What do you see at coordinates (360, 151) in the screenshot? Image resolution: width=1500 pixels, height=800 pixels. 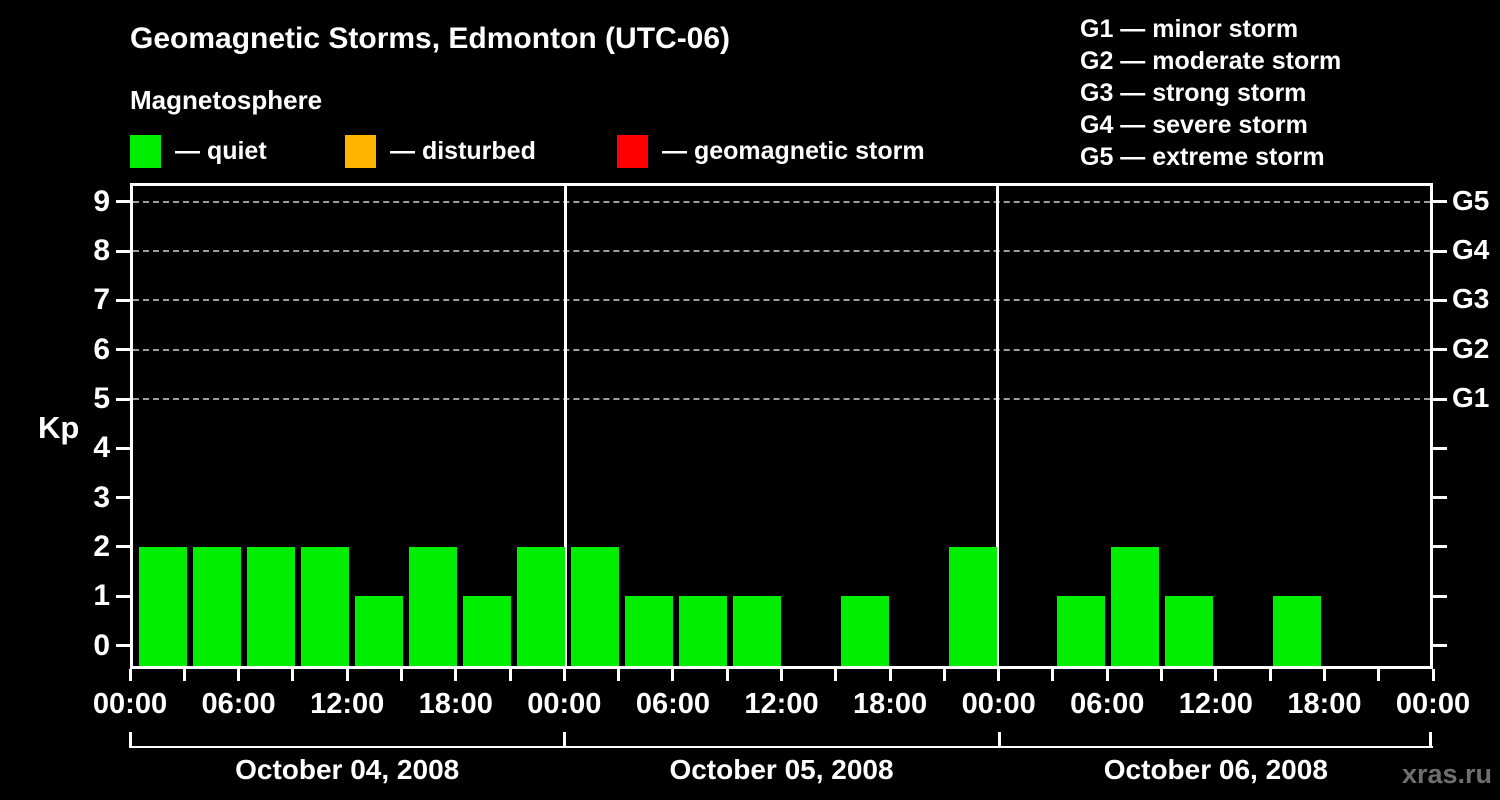 I see `disturbed-swatch-icon` at bounding box center [360, 151].